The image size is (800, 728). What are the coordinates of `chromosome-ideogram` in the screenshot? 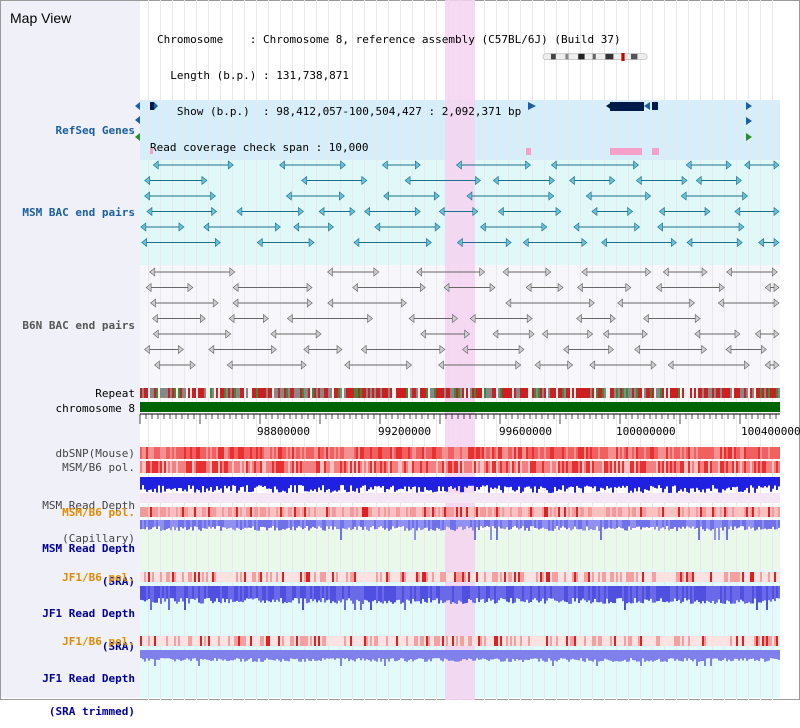 It's located at (595, 57).